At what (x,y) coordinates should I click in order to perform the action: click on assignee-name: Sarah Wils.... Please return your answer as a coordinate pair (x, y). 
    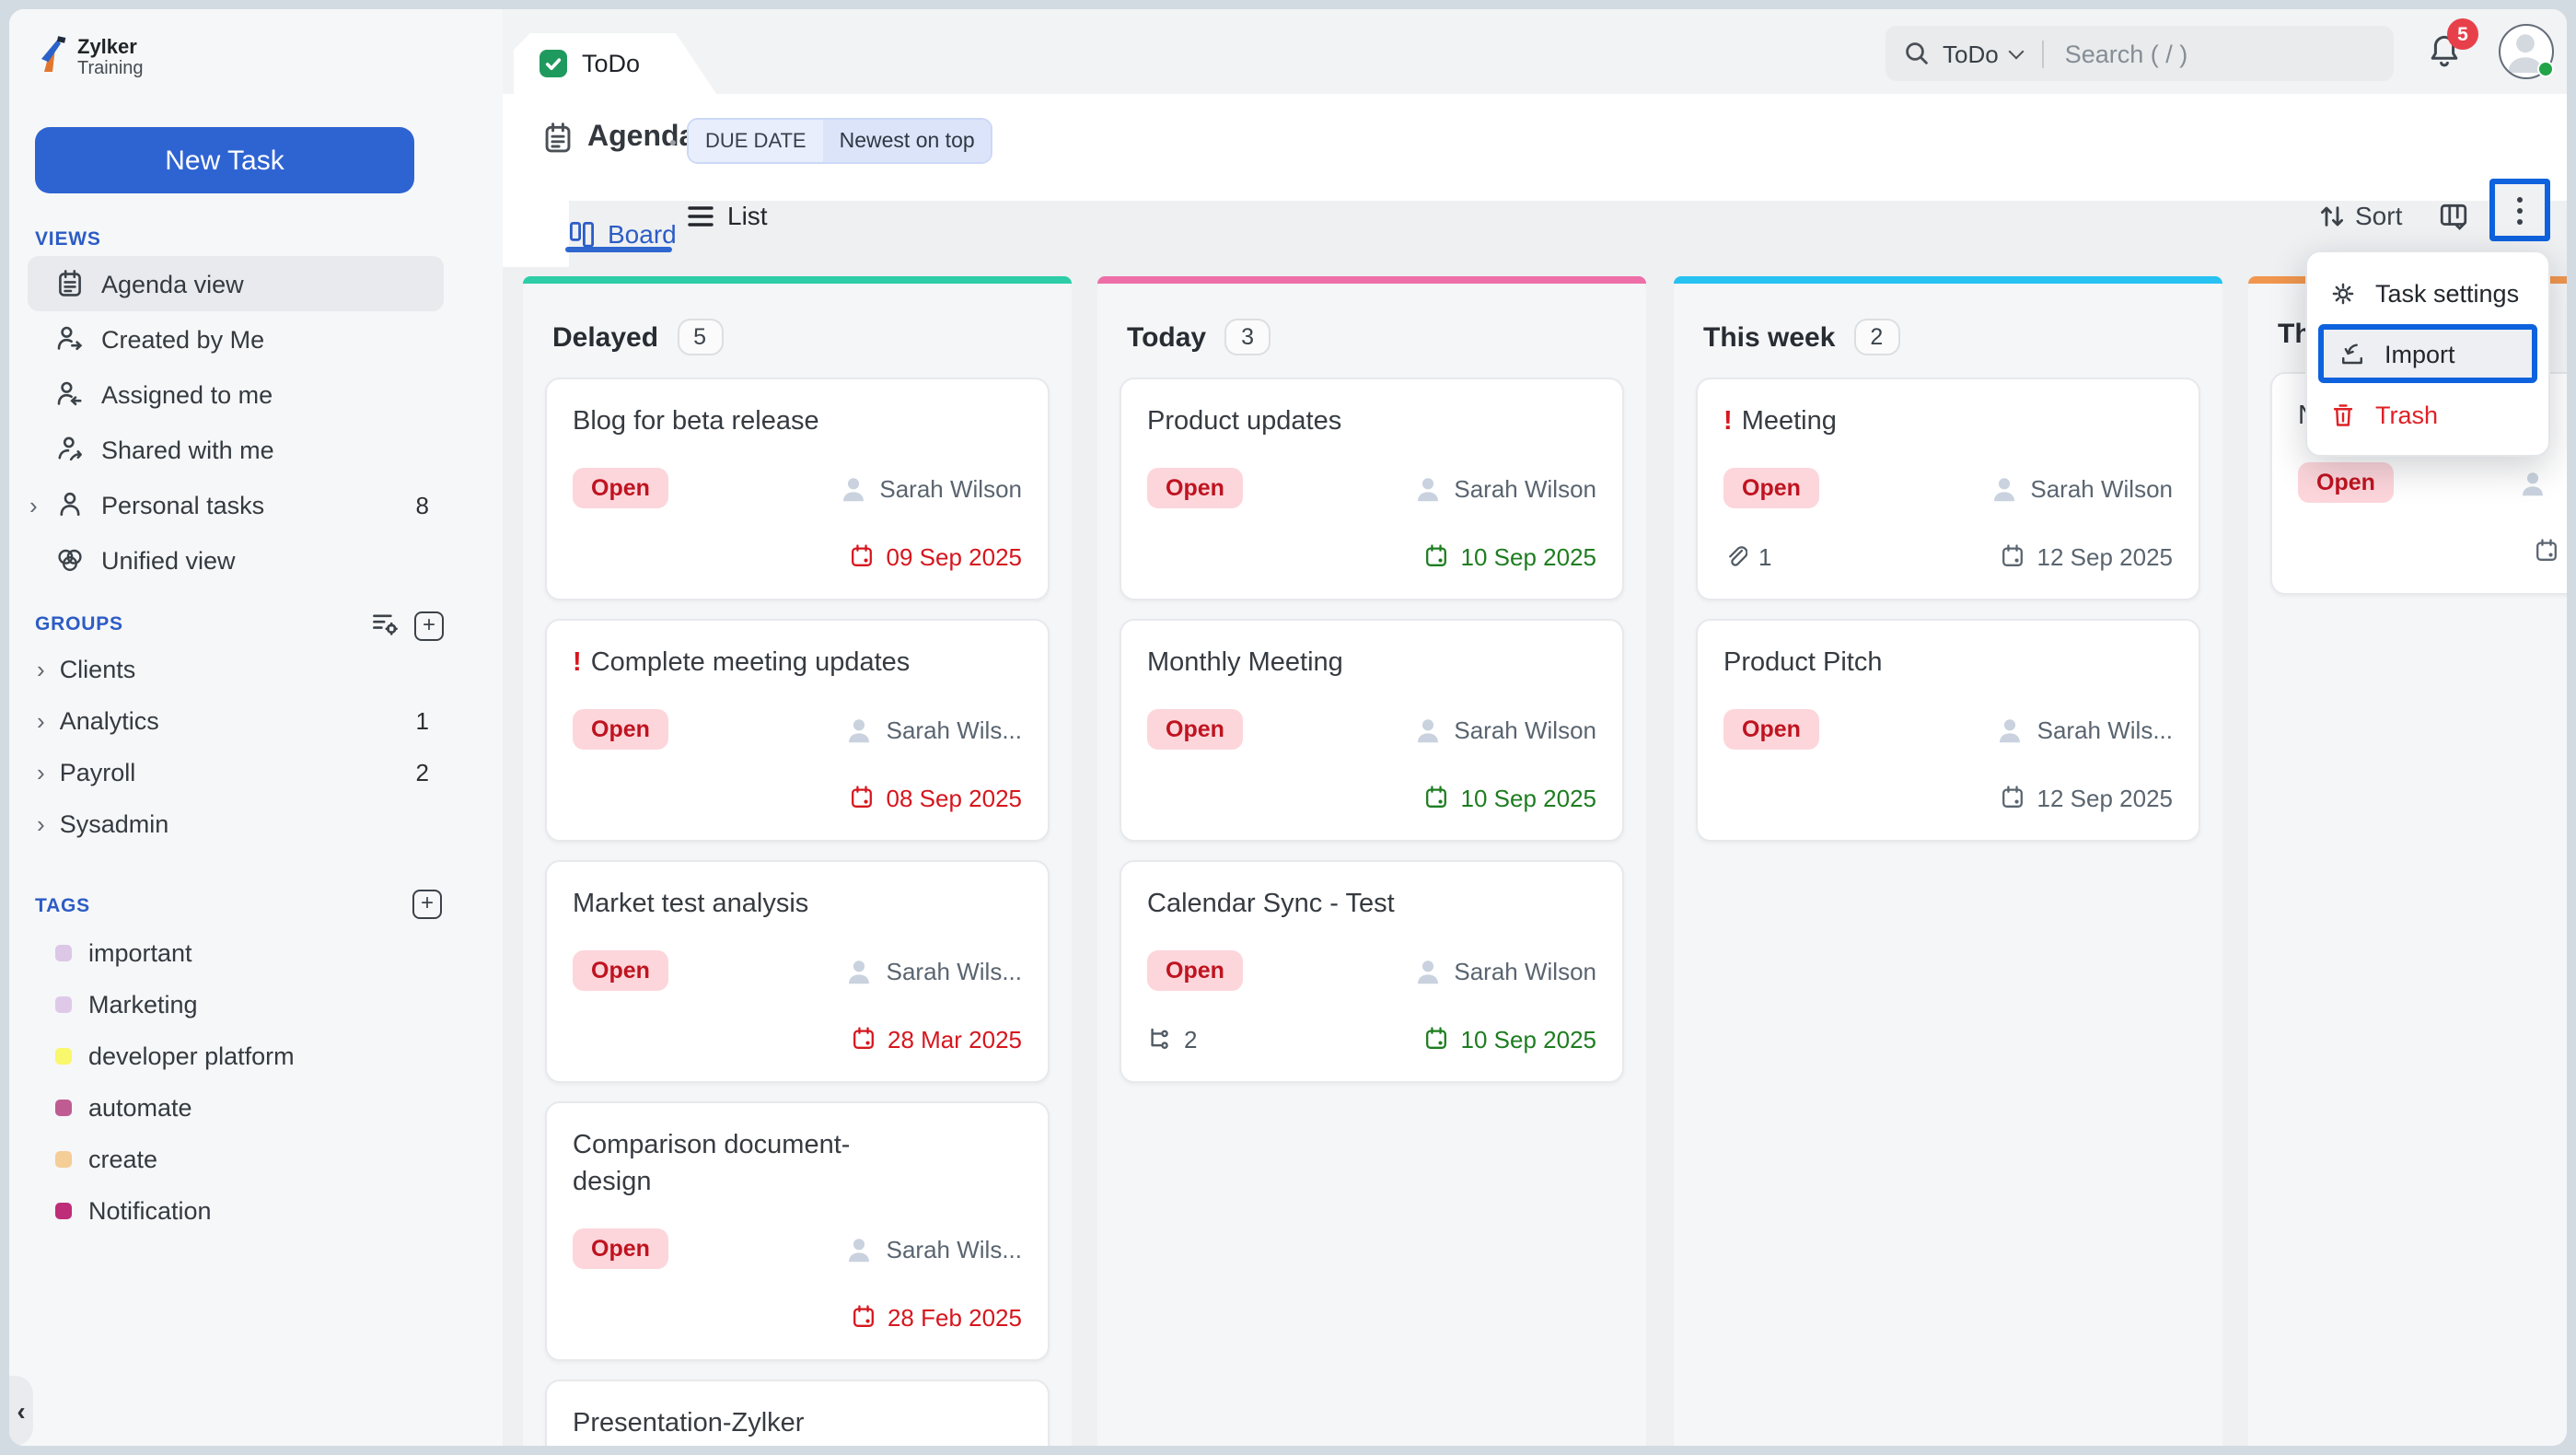
    Looking at the image, I should click on (2104, 729).